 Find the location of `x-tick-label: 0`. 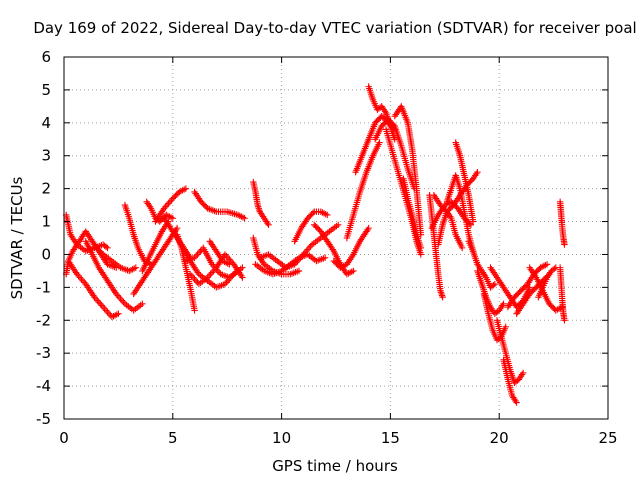

x-tick-label: 0 is located at coordinates (64, 438).